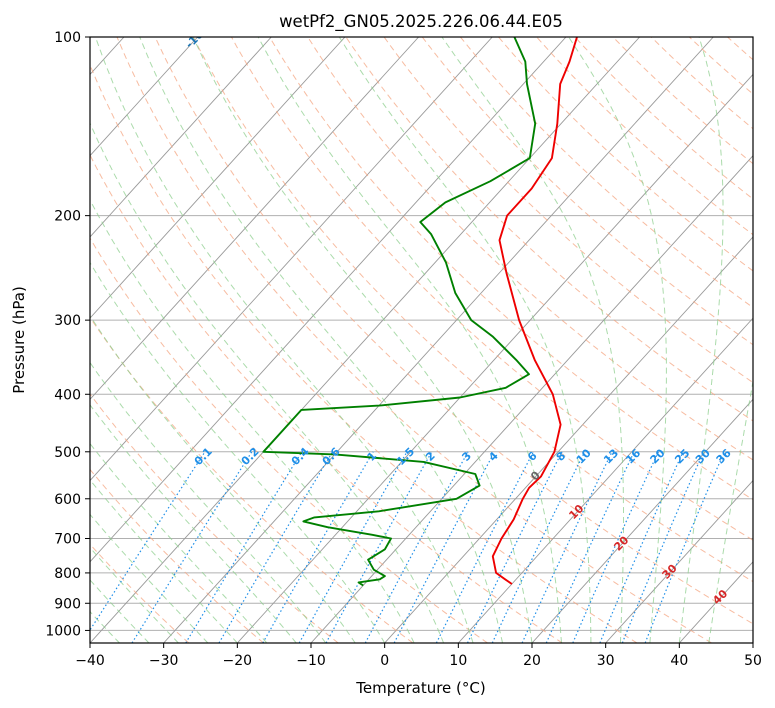 This screenshot has width=775, height=708. I want to click on mixing-ratio-label: 0.6, so click(331, 456).